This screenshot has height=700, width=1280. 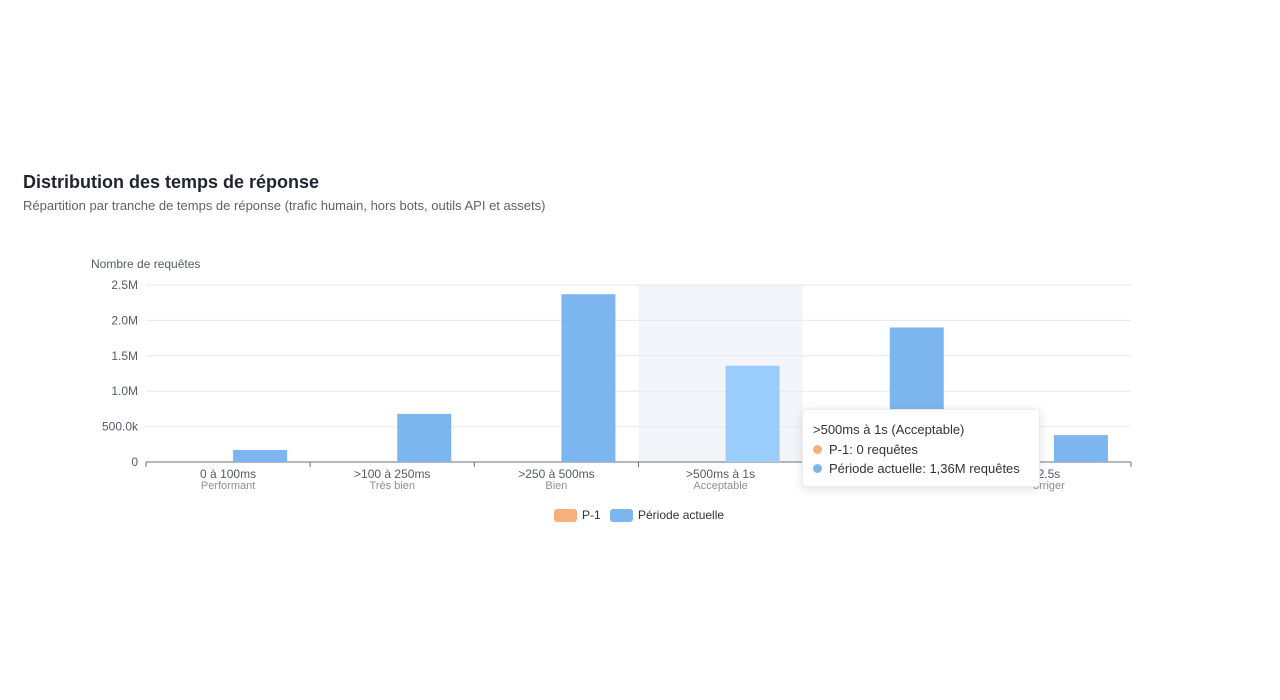 What do you see at coordinates (120, 427) in the screenshot?
I see `y-tick-label: 500.0k` at bounding box center [120, 427].